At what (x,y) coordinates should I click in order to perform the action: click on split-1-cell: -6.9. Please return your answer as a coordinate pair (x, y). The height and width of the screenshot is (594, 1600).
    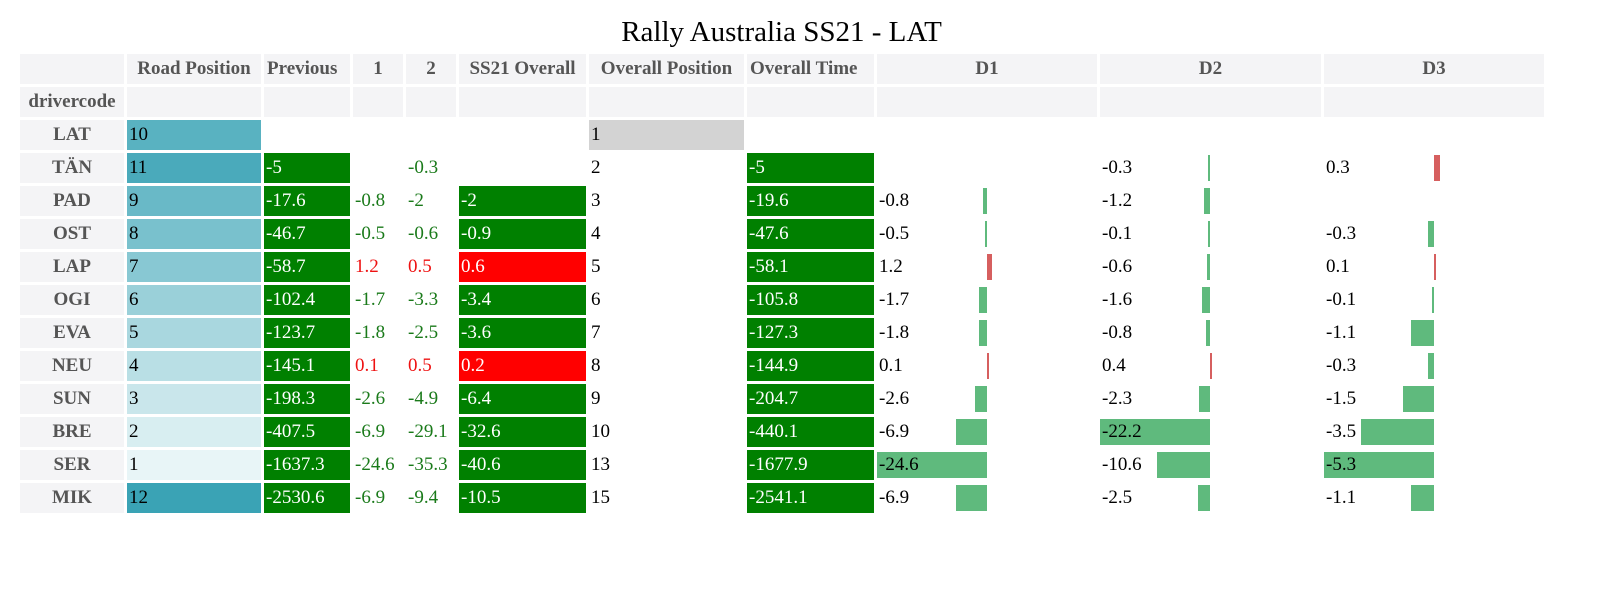
    Looking at the image, I should click on (370, 497).